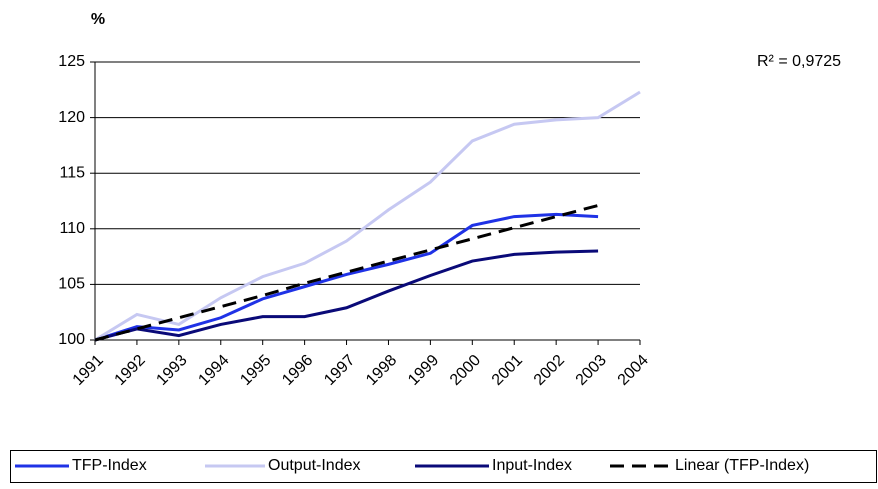  I want to click on y-tick-label: 115, so click(72, 172).